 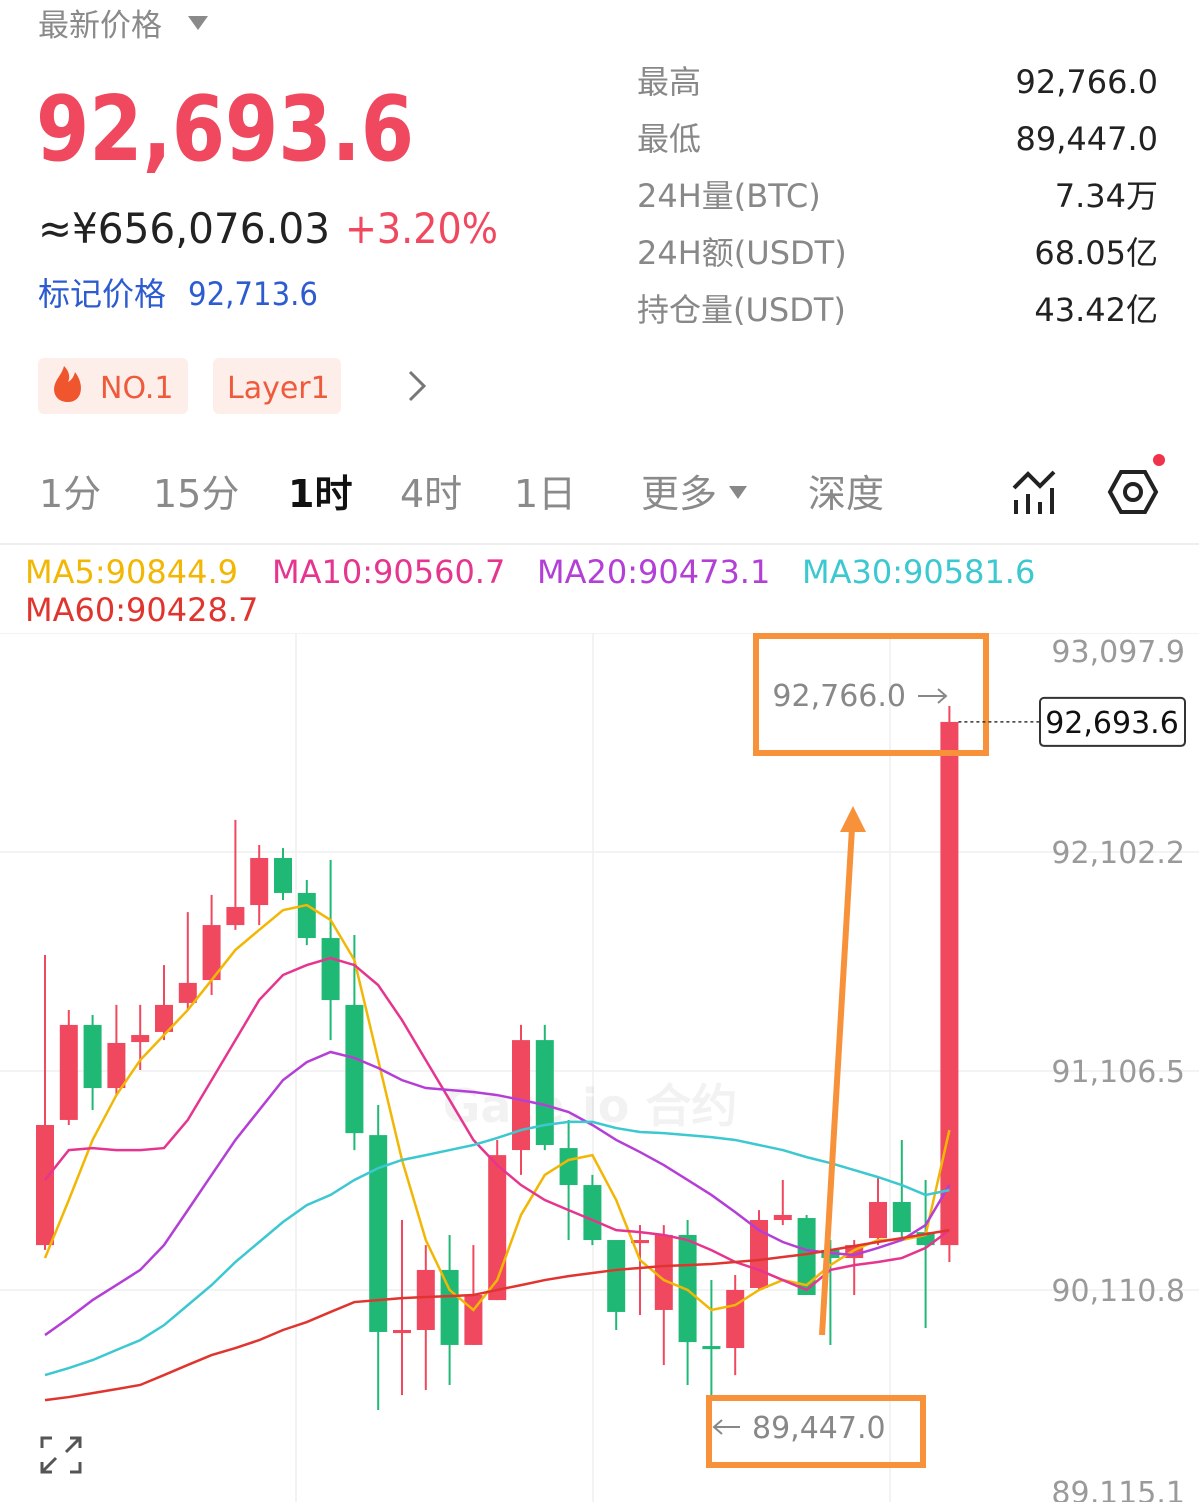 I want to click on indicator-icon, so click(x=1034, y=492).